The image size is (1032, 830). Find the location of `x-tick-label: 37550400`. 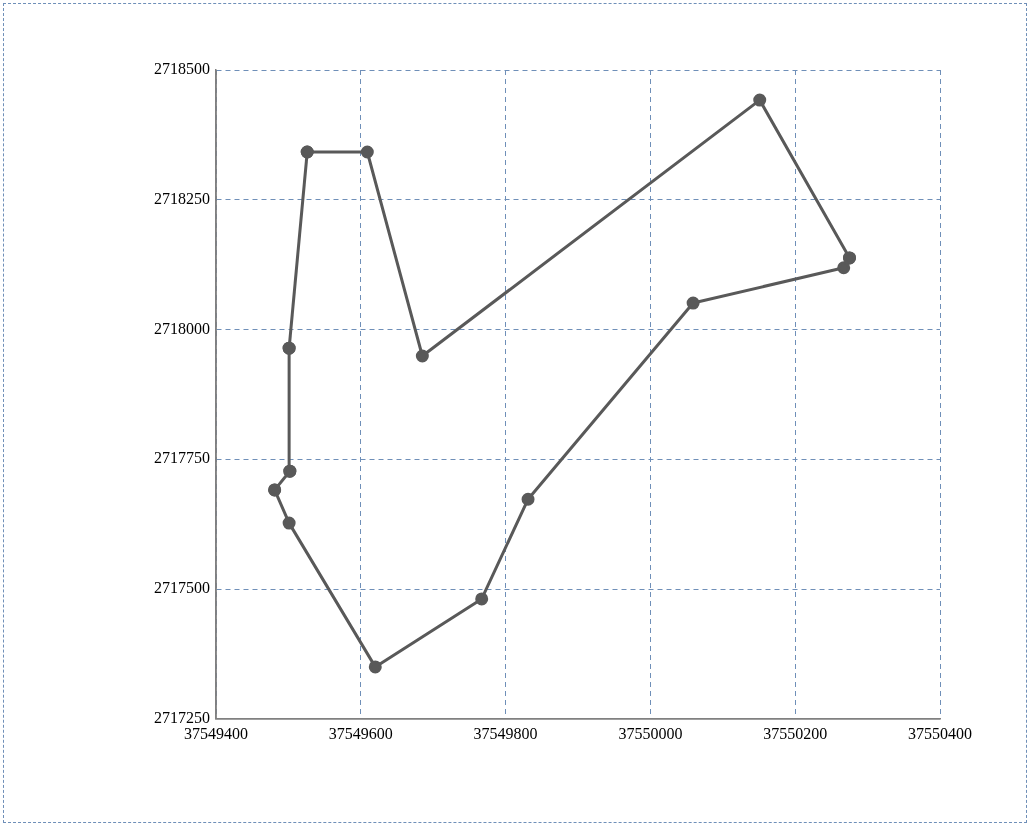

x-tick-label: 37550400 is located at coordinates (940, 733).